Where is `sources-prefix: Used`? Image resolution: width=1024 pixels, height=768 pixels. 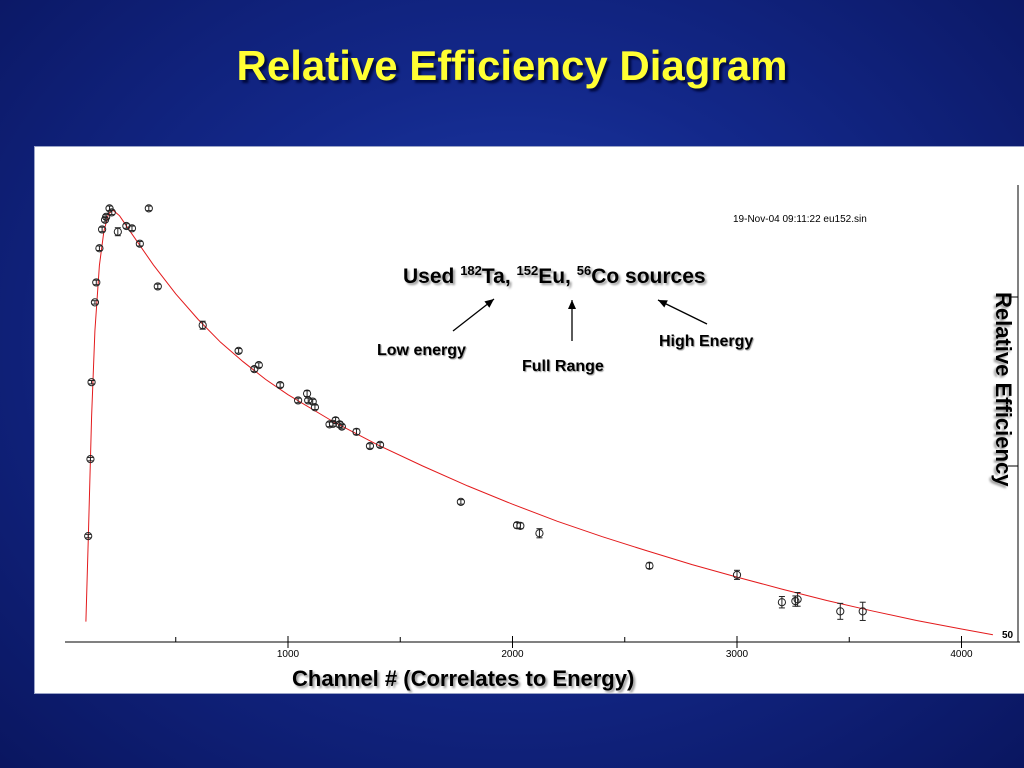
sources-prefix: Used is located at coordinates (432, 276).